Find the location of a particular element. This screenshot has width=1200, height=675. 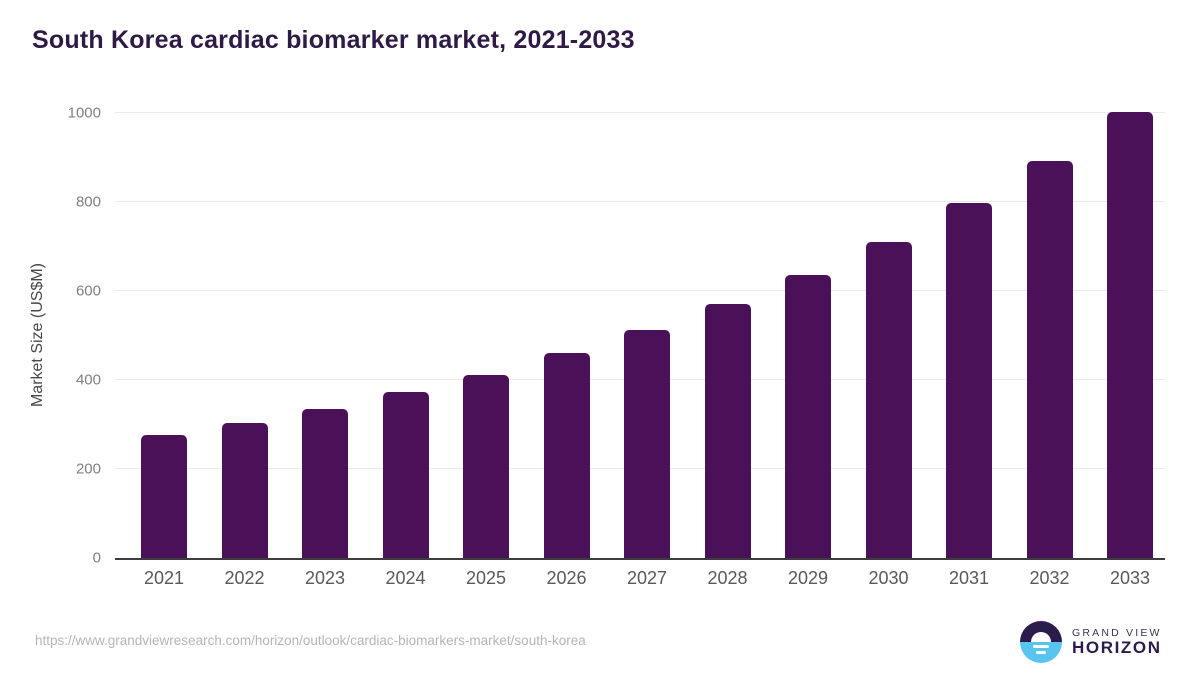

x-tick-label-2032: 2032 is located at coordinates (1049, 578).